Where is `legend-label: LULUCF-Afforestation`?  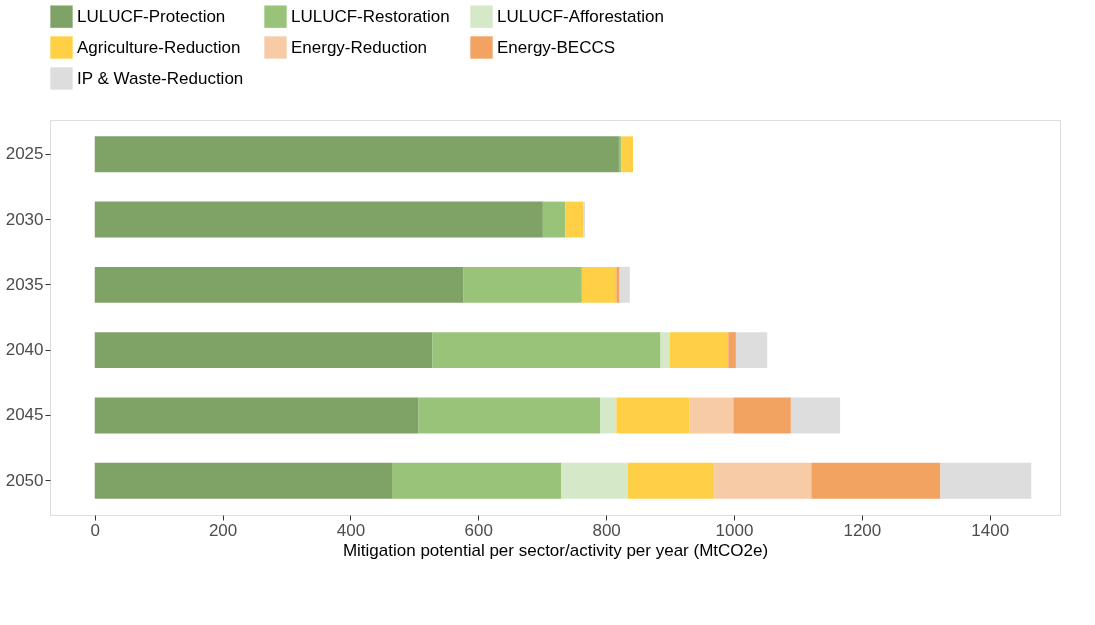
legend-label: LULUCF-Afforestation is located at coordinates (580, 16).